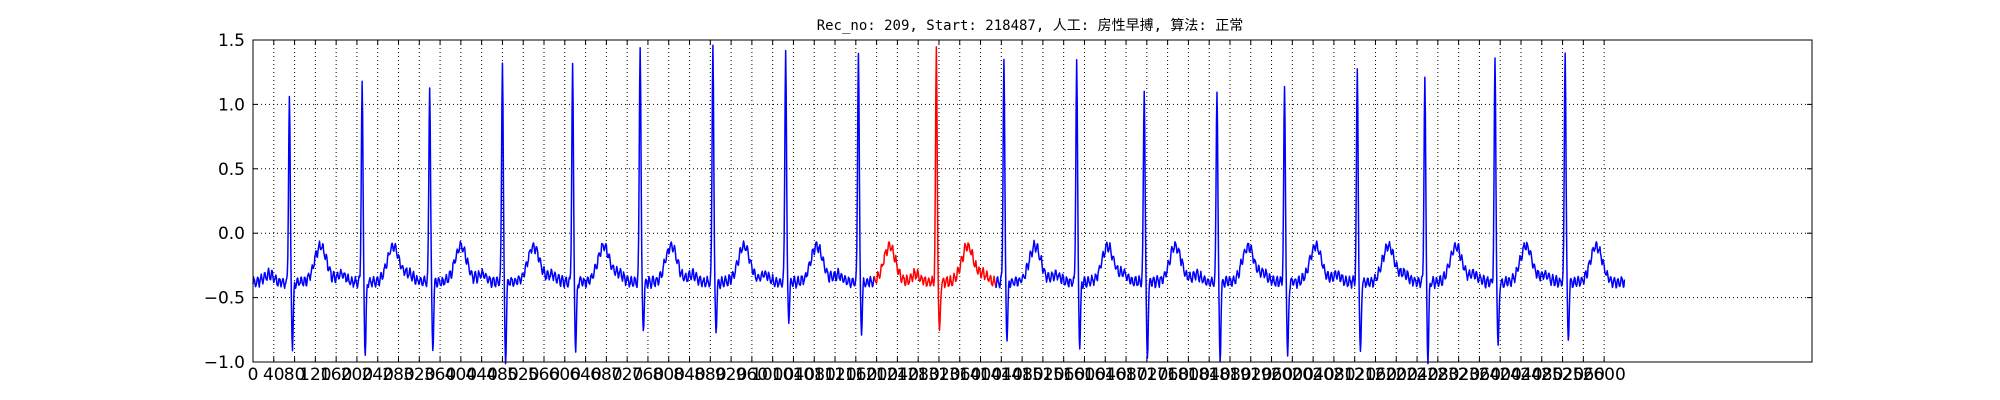  What do you see at coordinates (918, 375) in the screenshot?
I see `x-tick-label: 1280` at bounding box center [918, 375].